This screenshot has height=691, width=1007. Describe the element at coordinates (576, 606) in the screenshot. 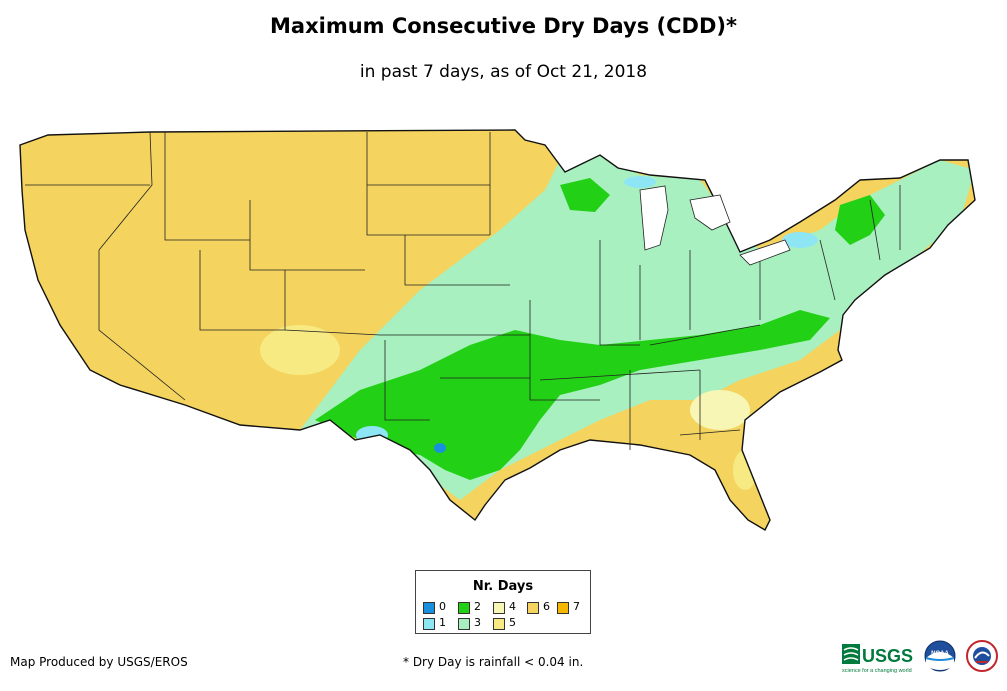

I see `legend-label-7: 7` at that location.